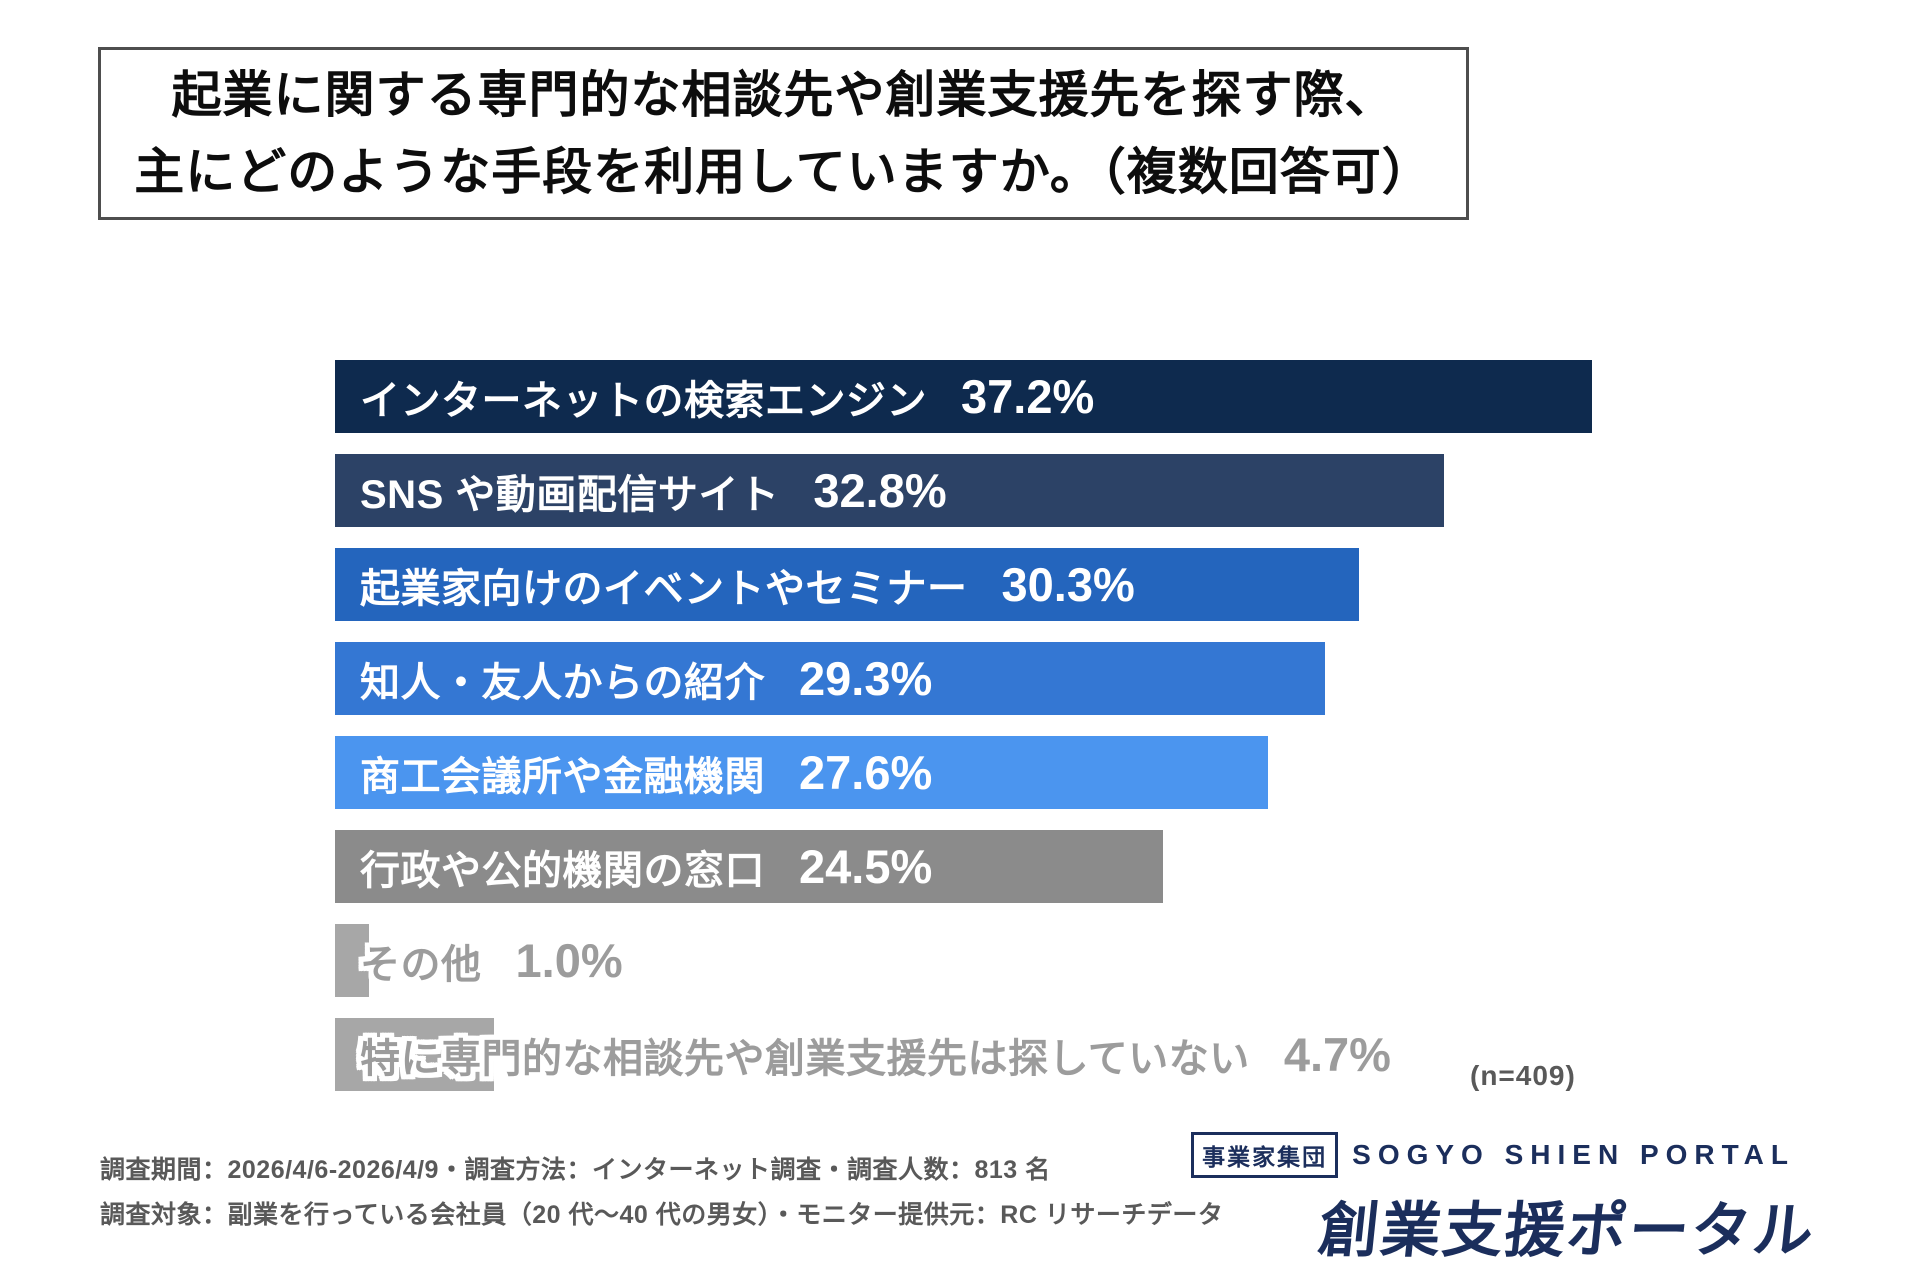 The image size is (1920, 1280). I want to click on bar-text: 知人・友人からの紹介 29.3%, so click(646, 678).